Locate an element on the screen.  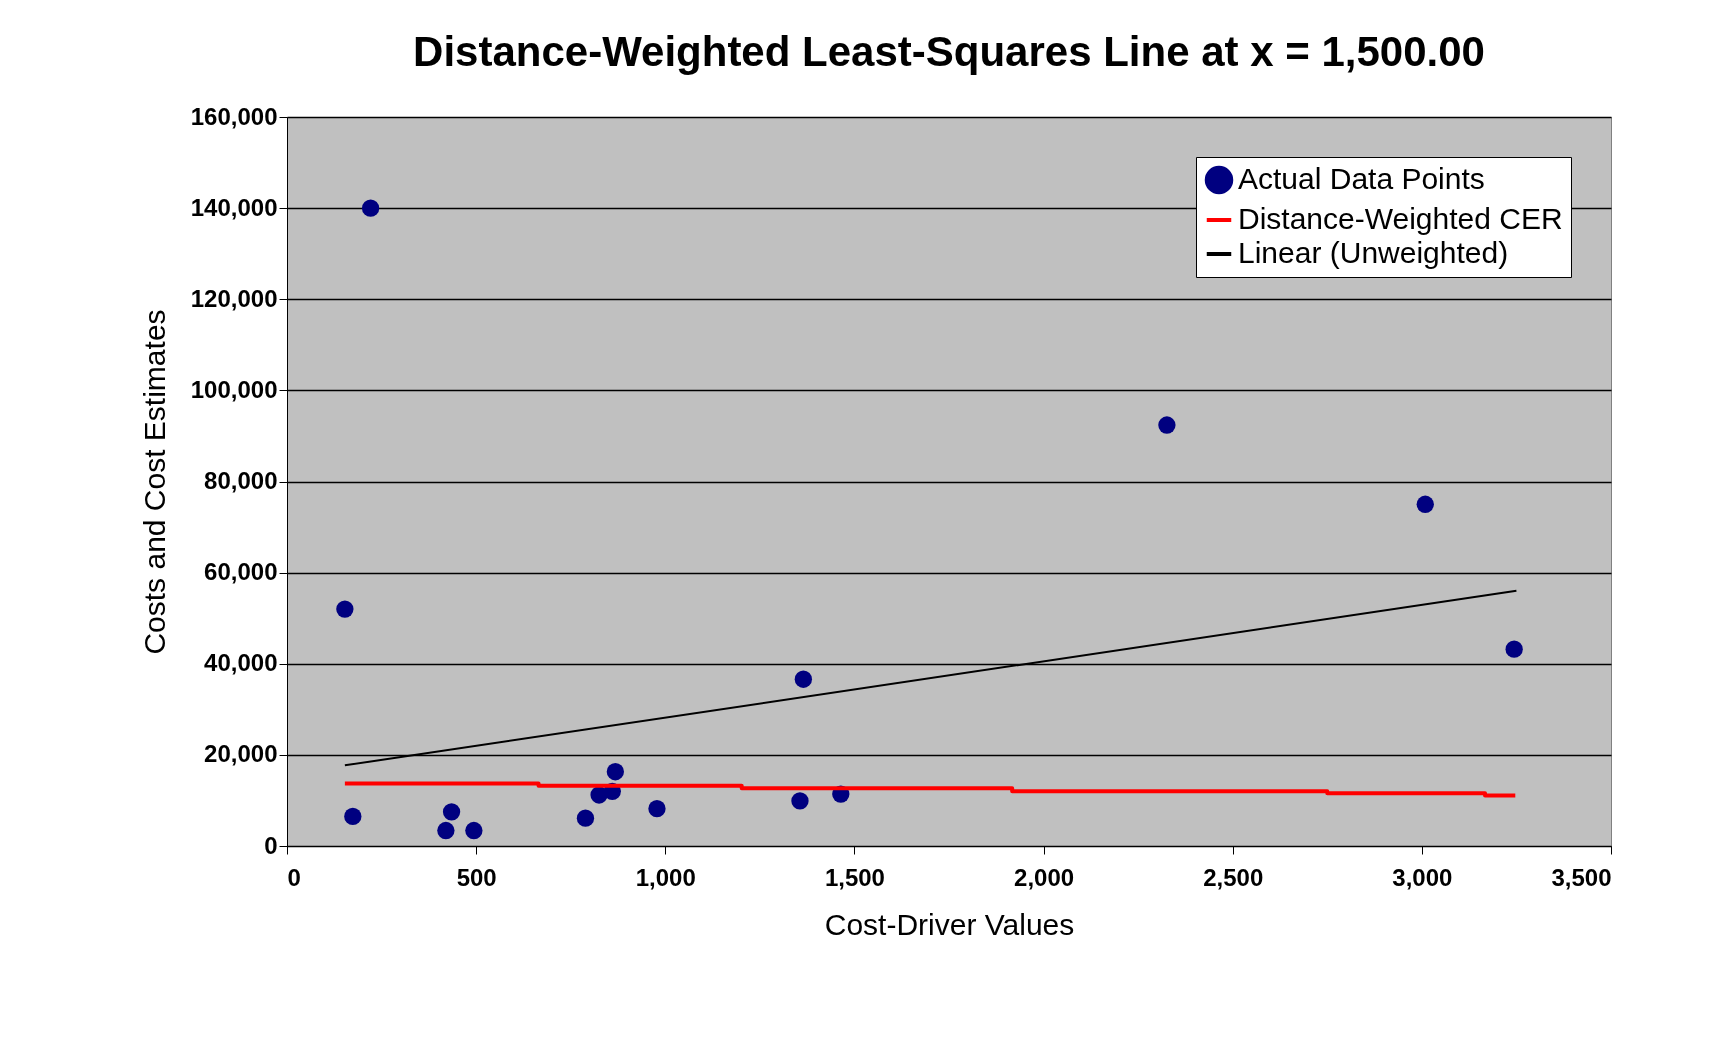
x-axis-title: Cost-Driver Values is located at coordinates (949, 924).